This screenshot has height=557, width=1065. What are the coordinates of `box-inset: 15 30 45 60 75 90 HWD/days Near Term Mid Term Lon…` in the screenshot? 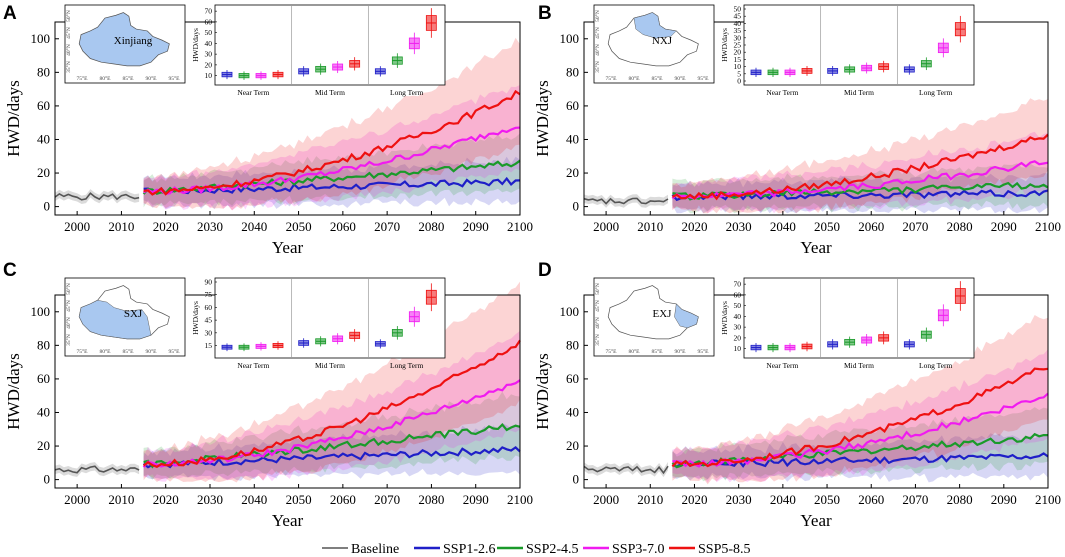 It's located at (318, 323).